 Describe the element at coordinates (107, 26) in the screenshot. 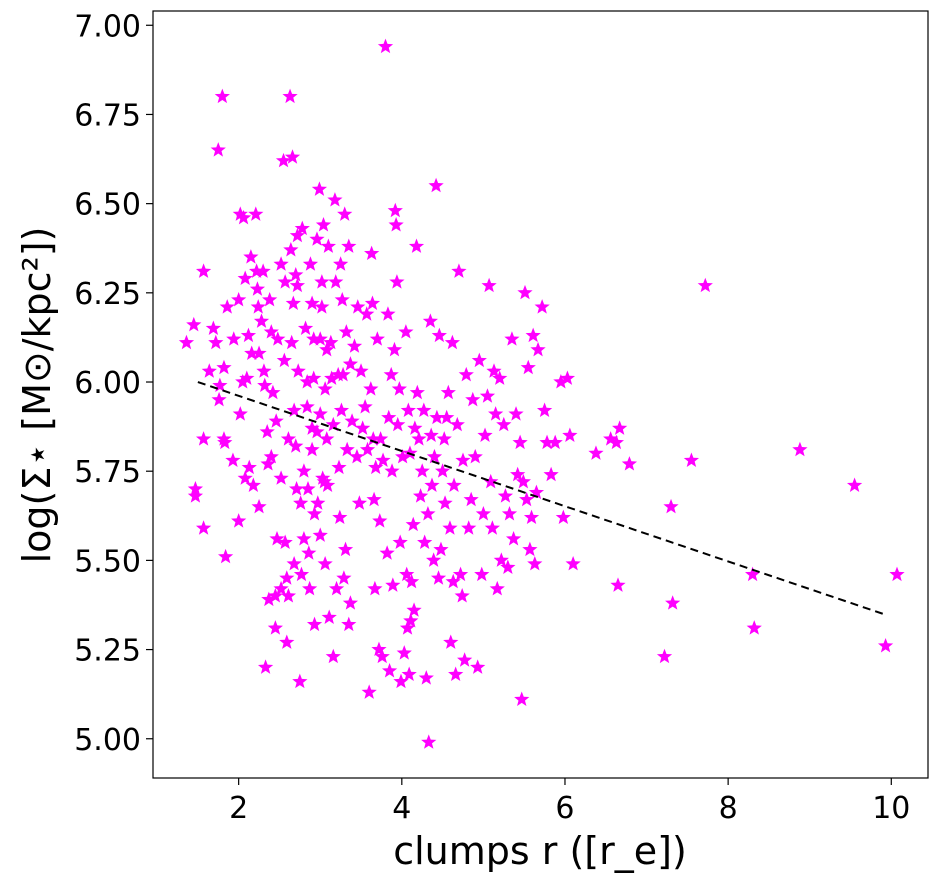

I see `y-tick-label: 7.00` at that location.